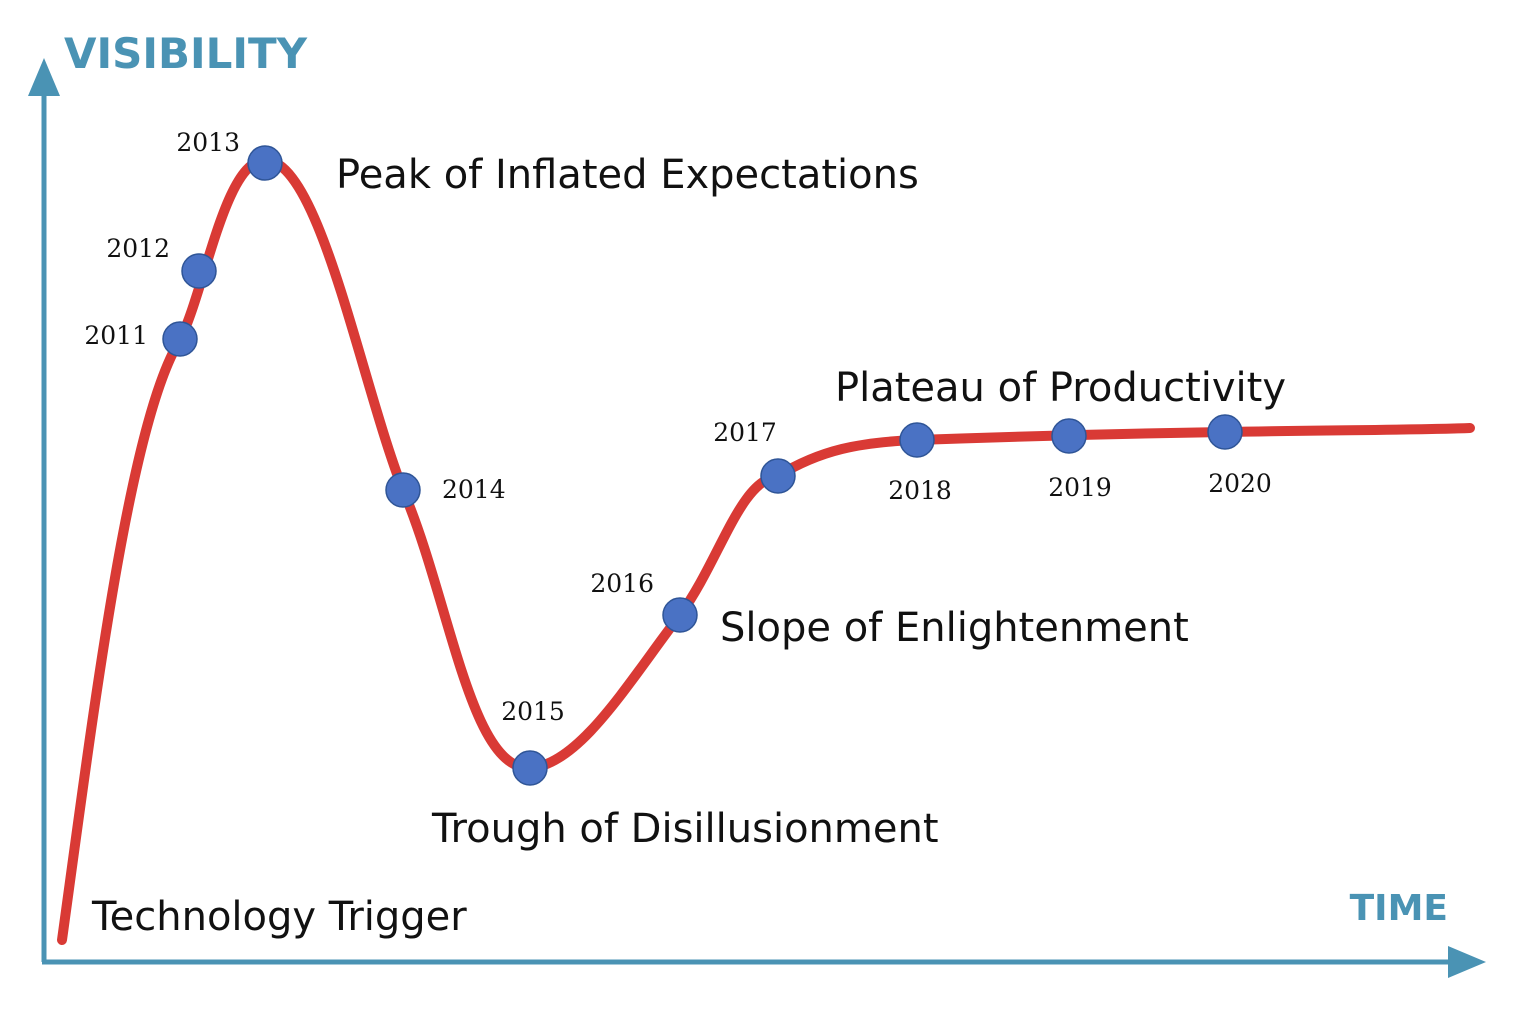 The image size is (1518, 1010). I want to click on y-axis-title: VISIBILITY, so click(186, 53).